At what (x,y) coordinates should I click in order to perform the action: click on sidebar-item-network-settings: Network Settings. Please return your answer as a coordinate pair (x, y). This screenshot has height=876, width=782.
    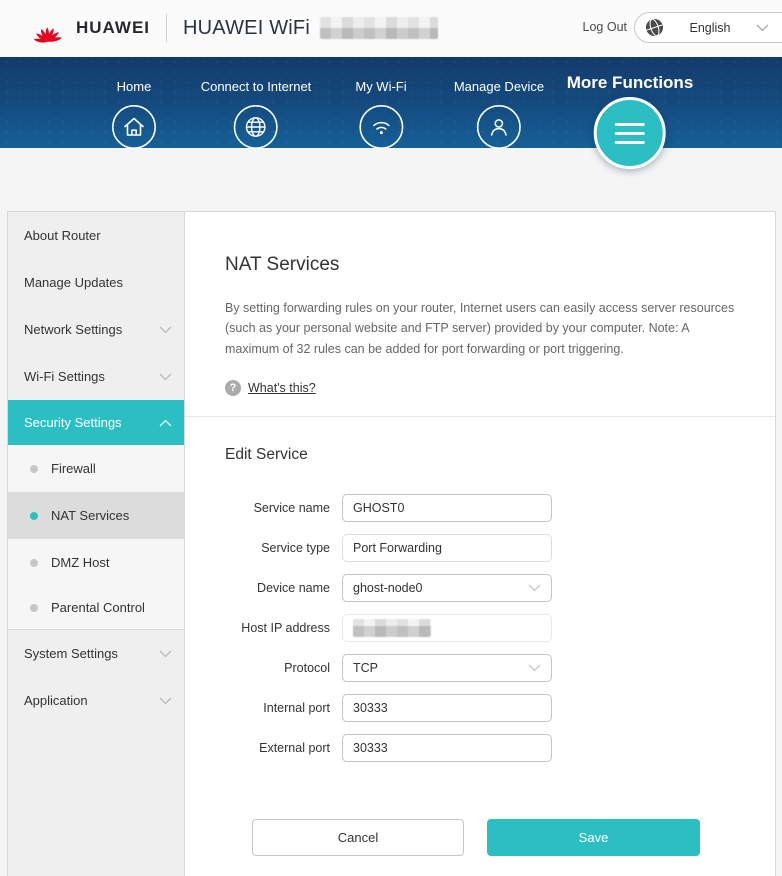
    Looking at the image, I should click on (96, 329).